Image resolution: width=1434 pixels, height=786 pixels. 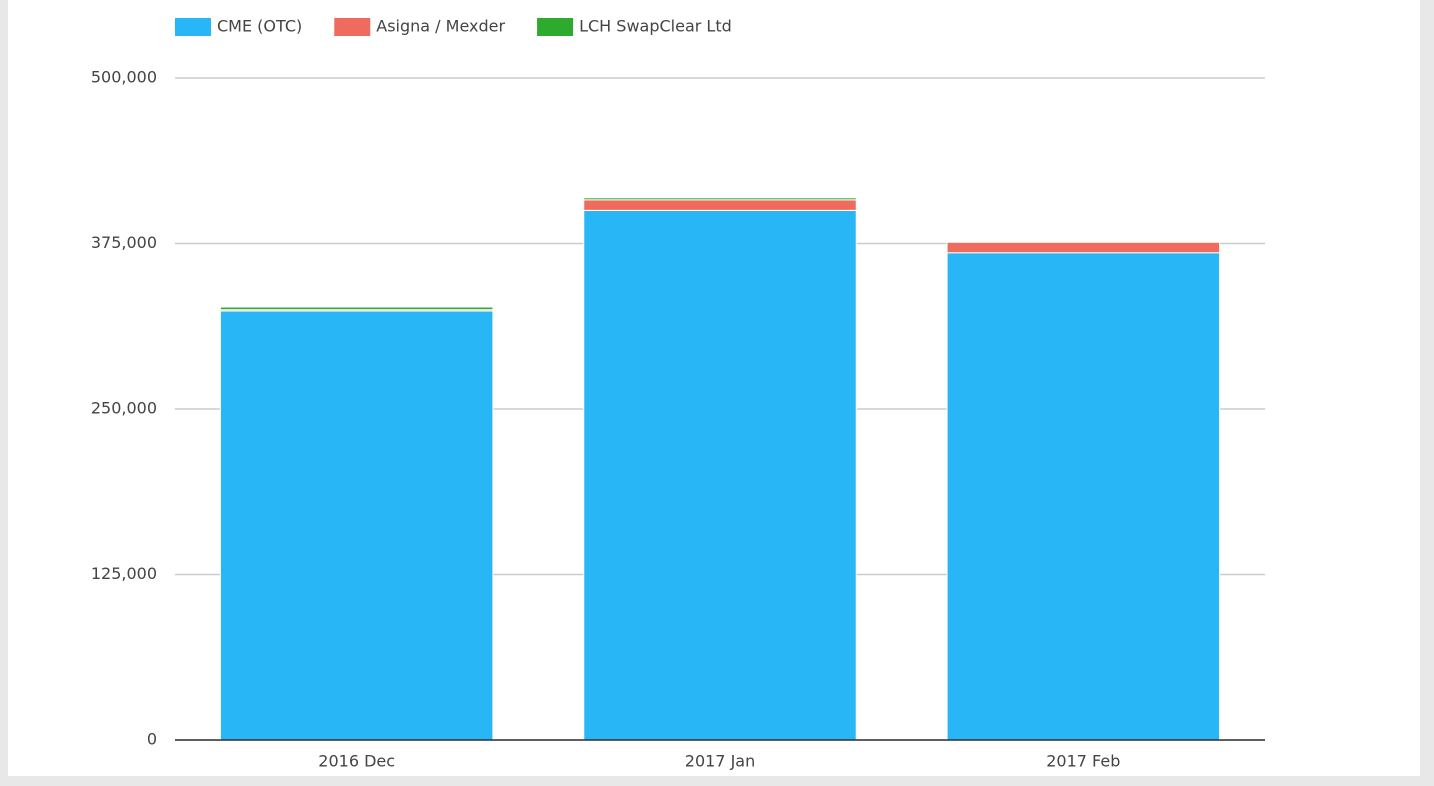 What do you see at coordinates (152, 739) in the screenshot?
I see `y-tick-label: 0` at bounding box center [152, 739].